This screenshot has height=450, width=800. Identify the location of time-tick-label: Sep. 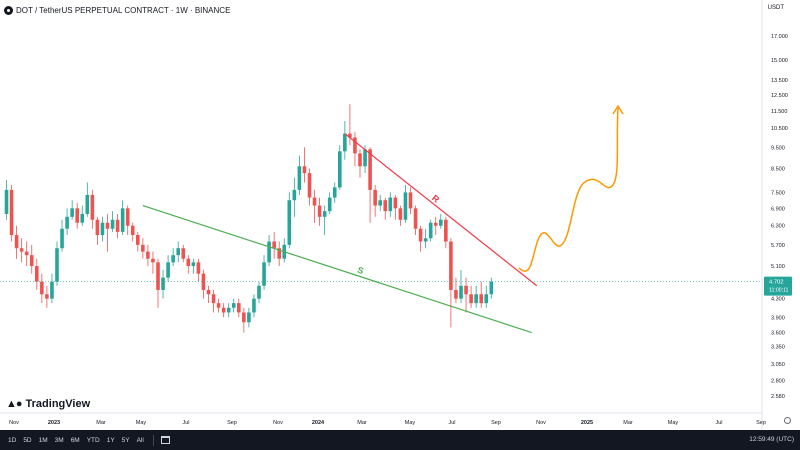
(761, 423).